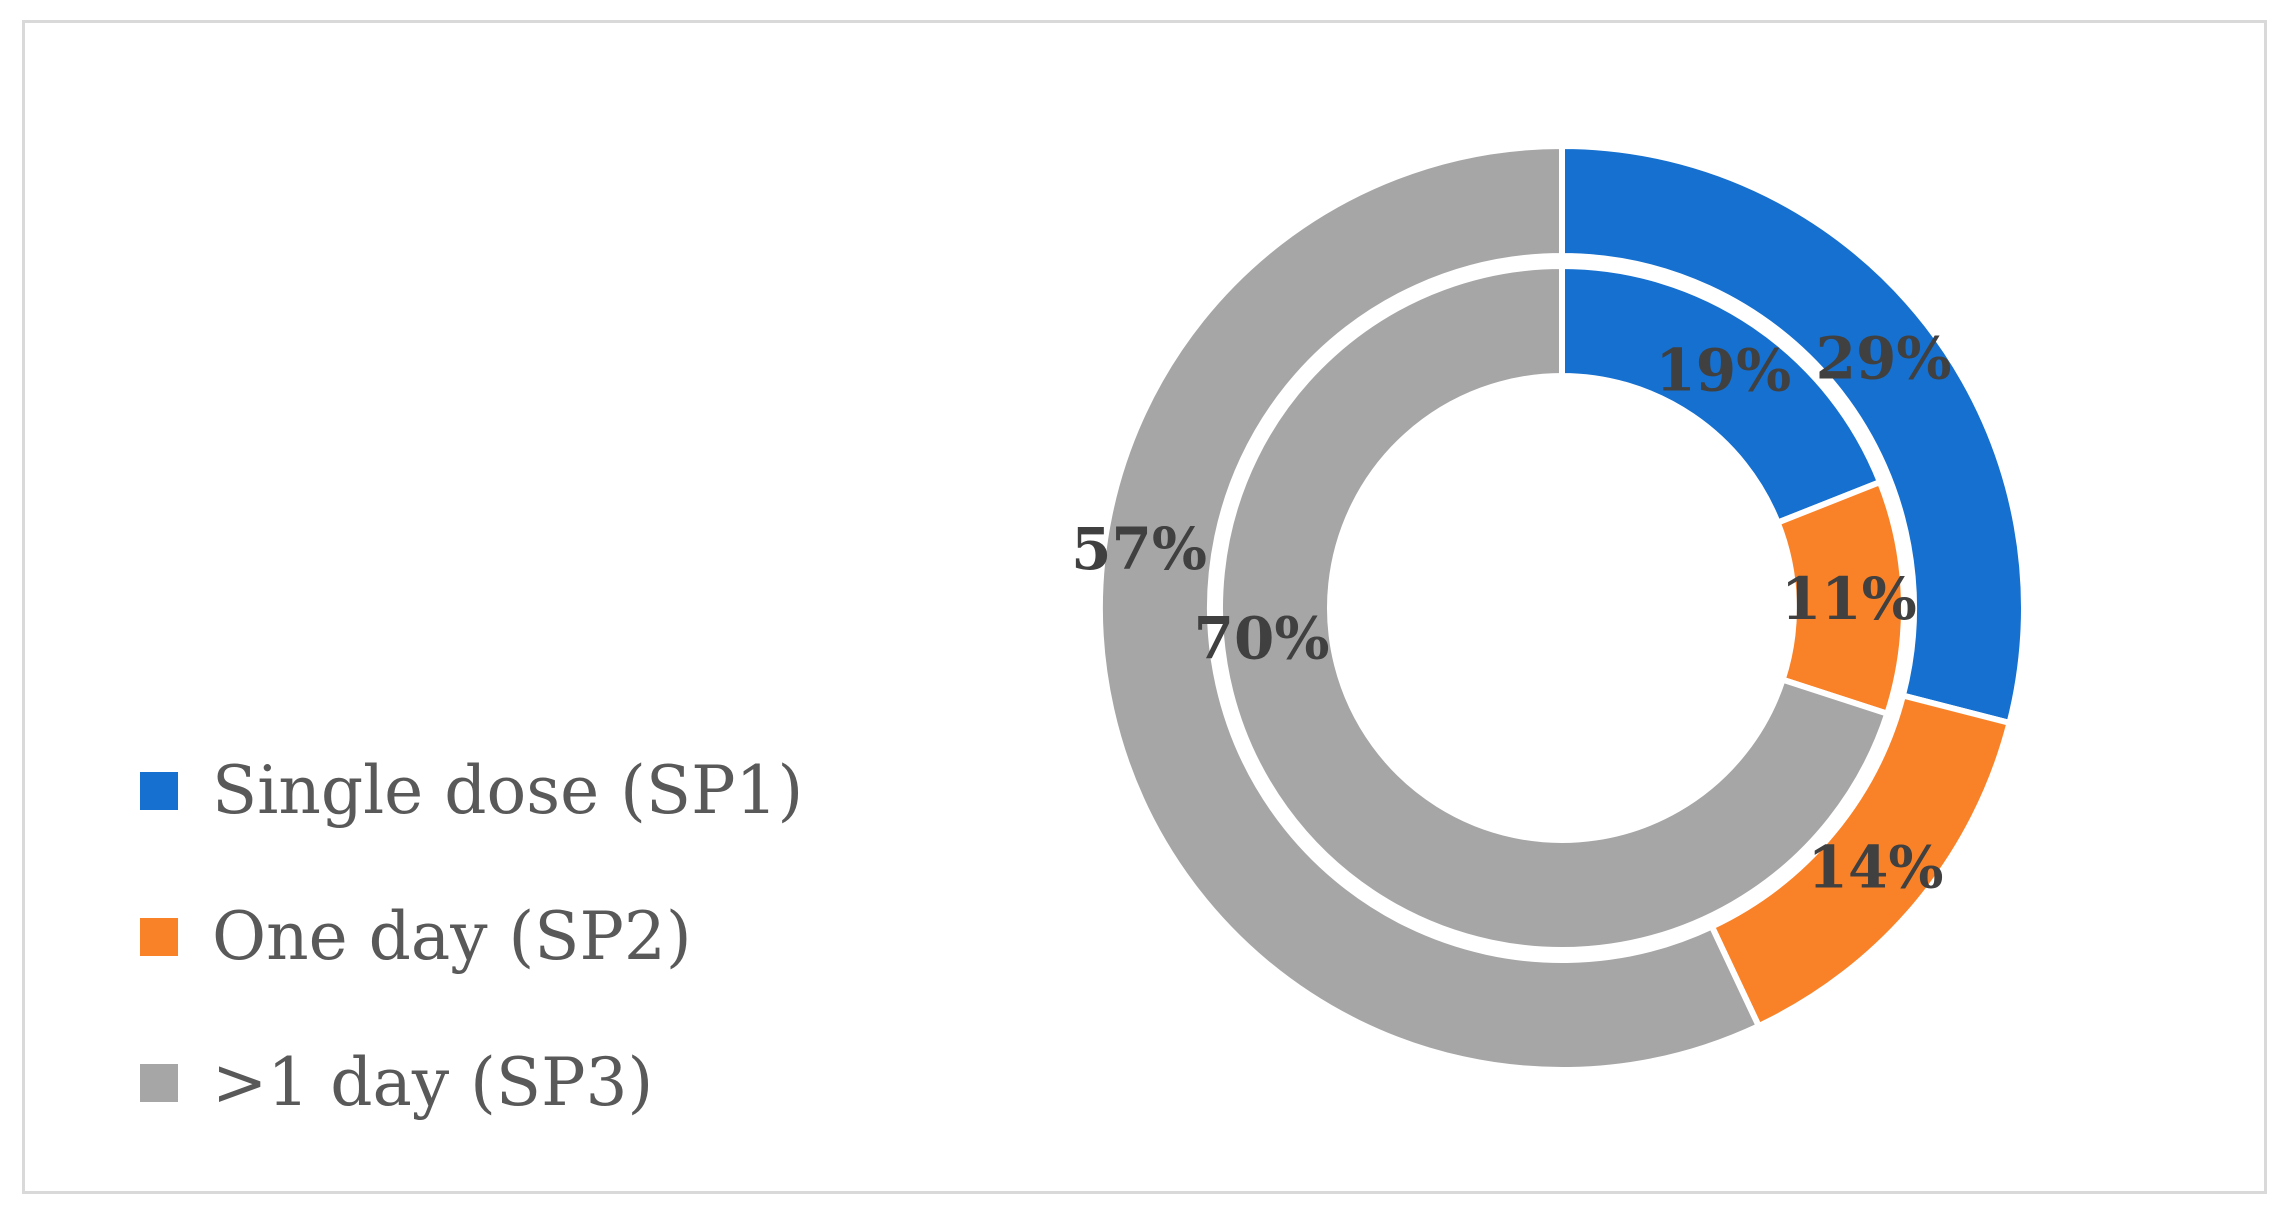 This screenshot has width=2291, height=1216. I want to click on legend-swatch-more-than-one-day, so click(159, 1083).